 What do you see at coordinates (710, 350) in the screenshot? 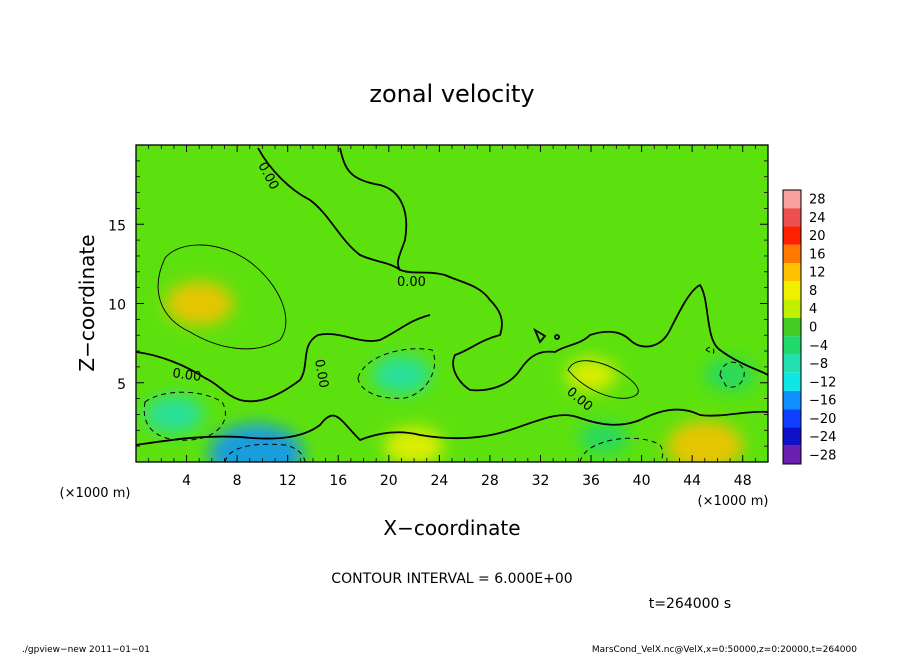
I see `negative-contour-small` at bounding box center [710, 350].